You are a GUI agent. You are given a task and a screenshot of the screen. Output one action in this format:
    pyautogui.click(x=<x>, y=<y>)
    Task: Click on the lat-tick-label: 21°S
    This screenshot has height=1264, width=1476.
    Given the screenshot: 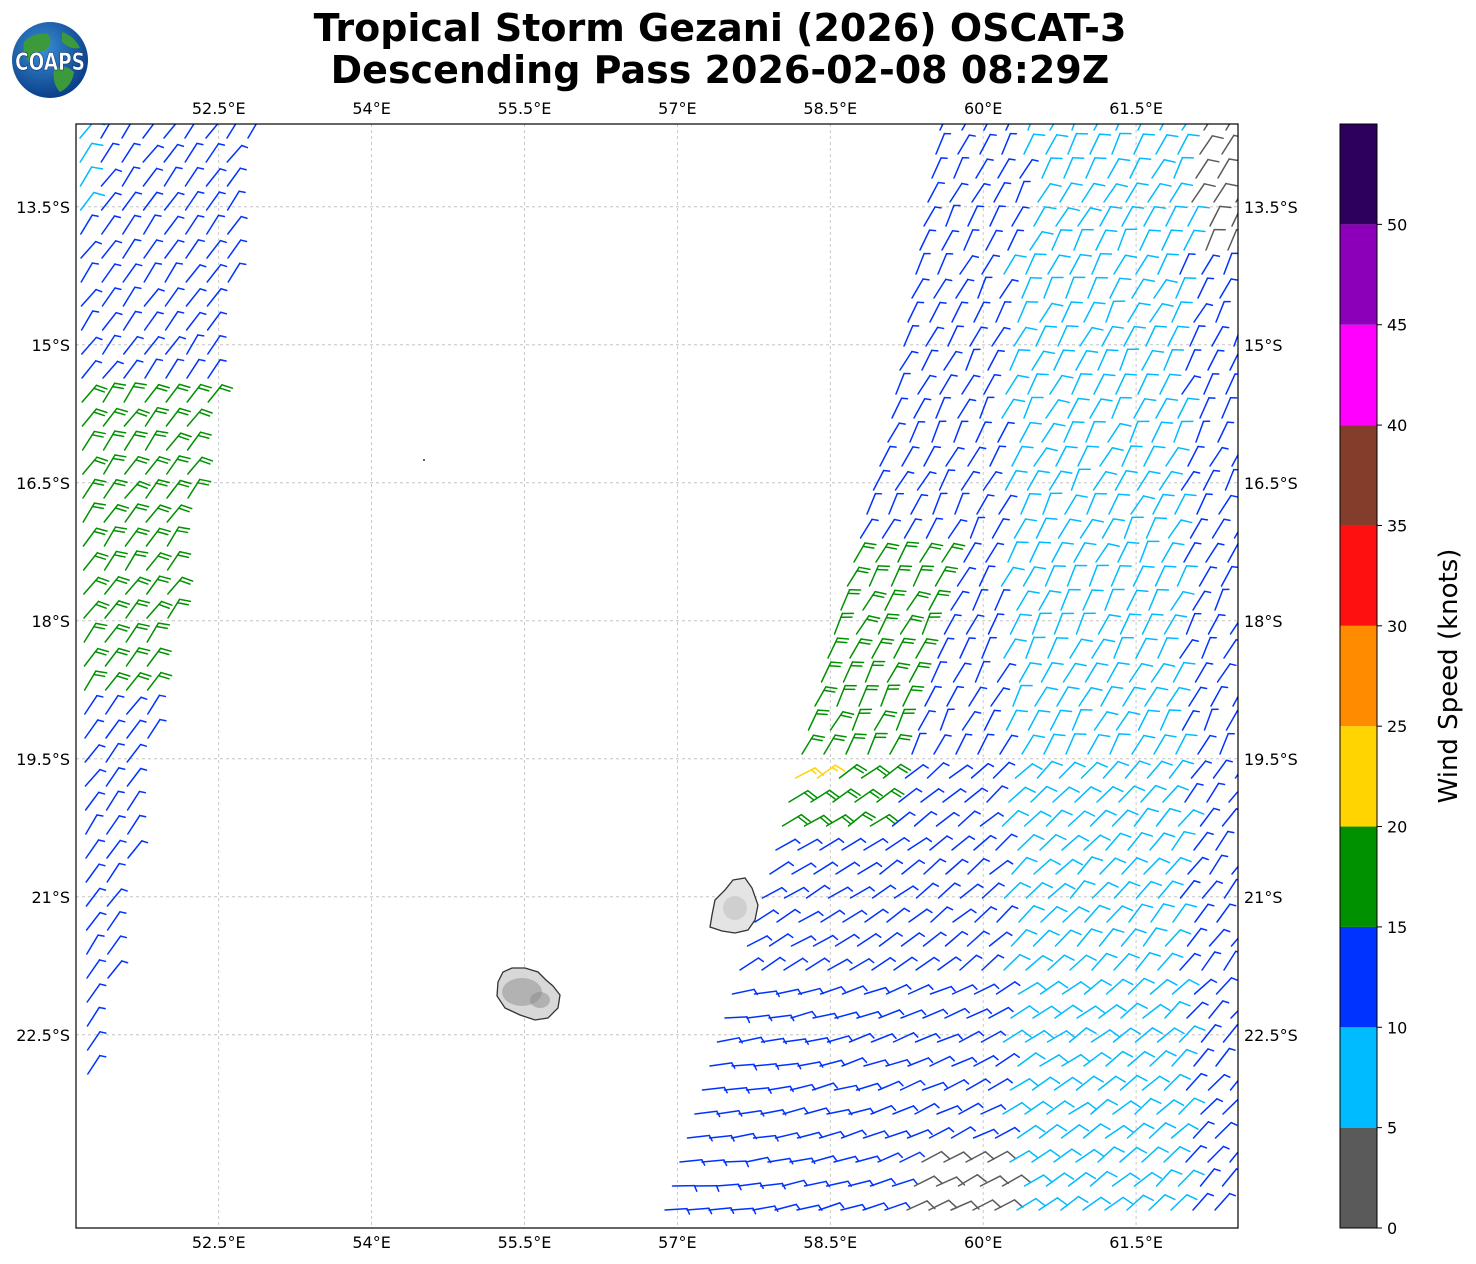 What is the action you would take?
    pyautogui.click(x=50, y=897)
    